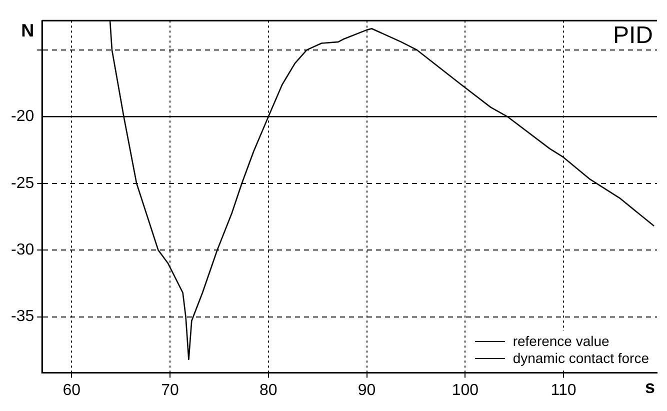 Image resolution: width=667 pixels, height=411 pixels. Describe the element at coordinates (269, 390) in the screenshot. I see `x-tick-label: 80` at that location.